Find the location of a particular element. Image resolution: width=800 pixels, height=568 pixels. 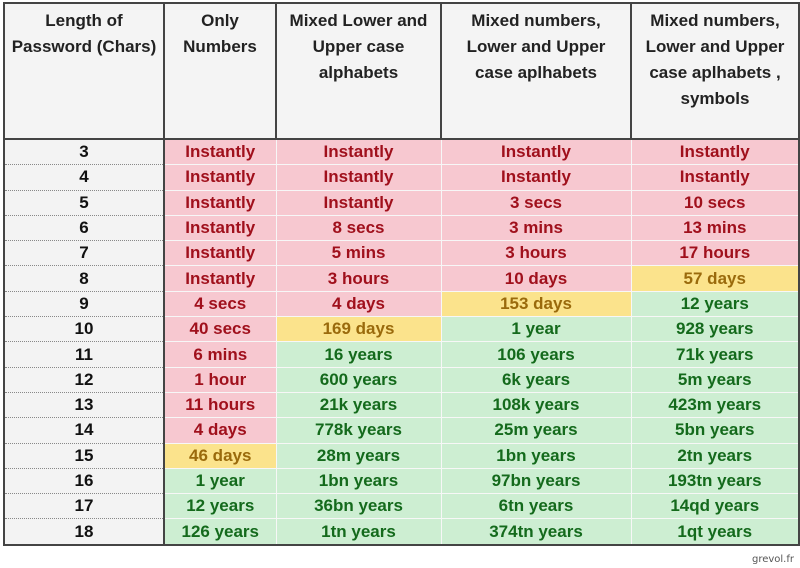

crack-time-cell: 2tn years is located at coordinates (715, 455).